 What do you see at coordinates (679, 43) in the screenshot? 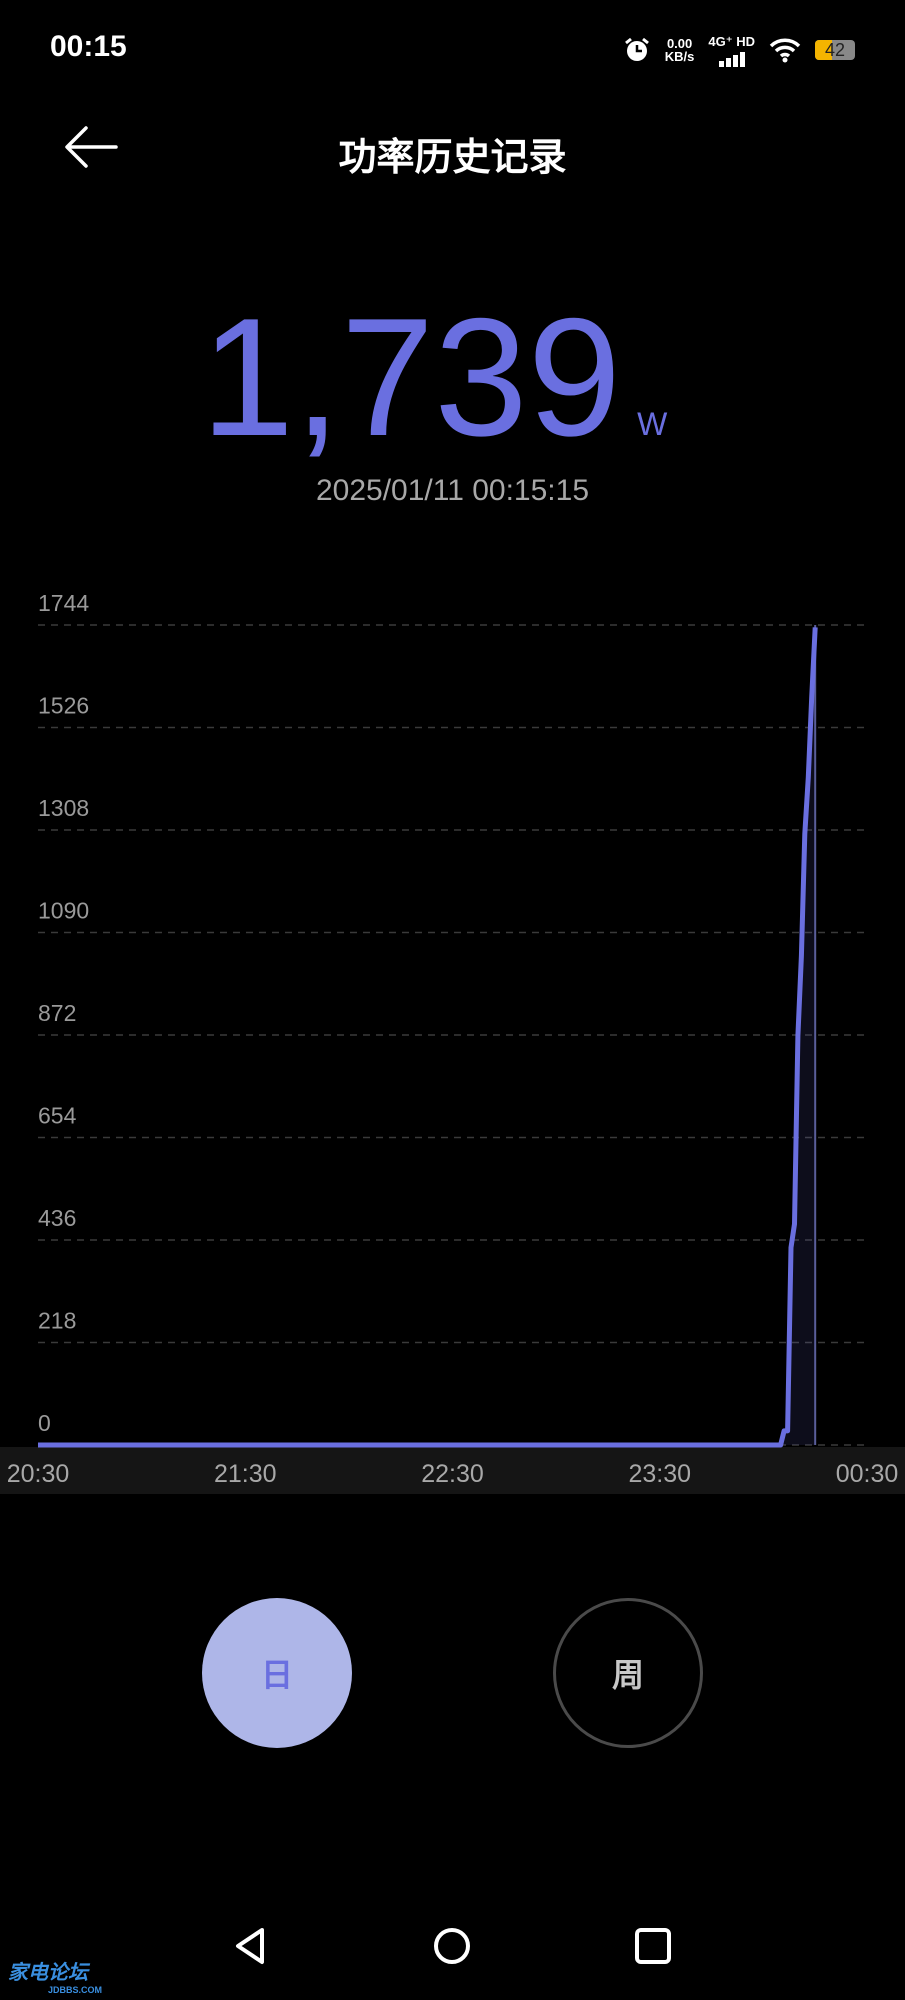
I see `net-speed-value: 0.00` at bounding box center [679, 43].